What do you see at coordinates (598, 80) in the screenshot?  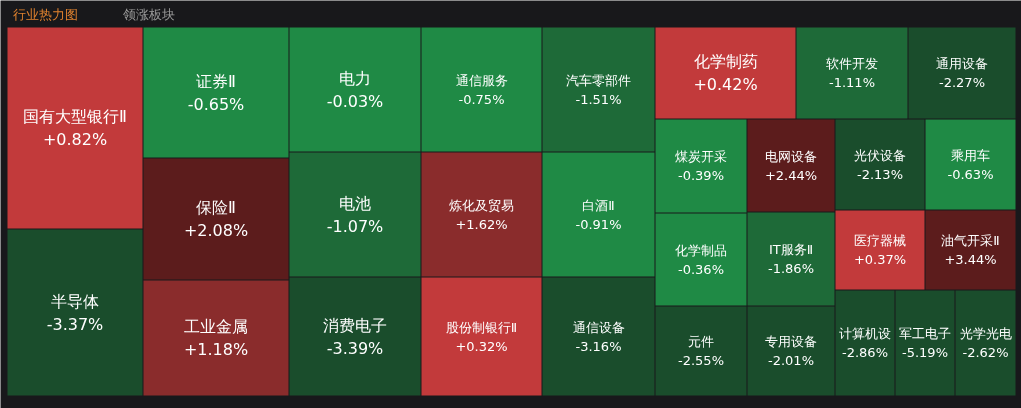 I see `category-label: 汽车零部件` at bounding box center [598, 80].